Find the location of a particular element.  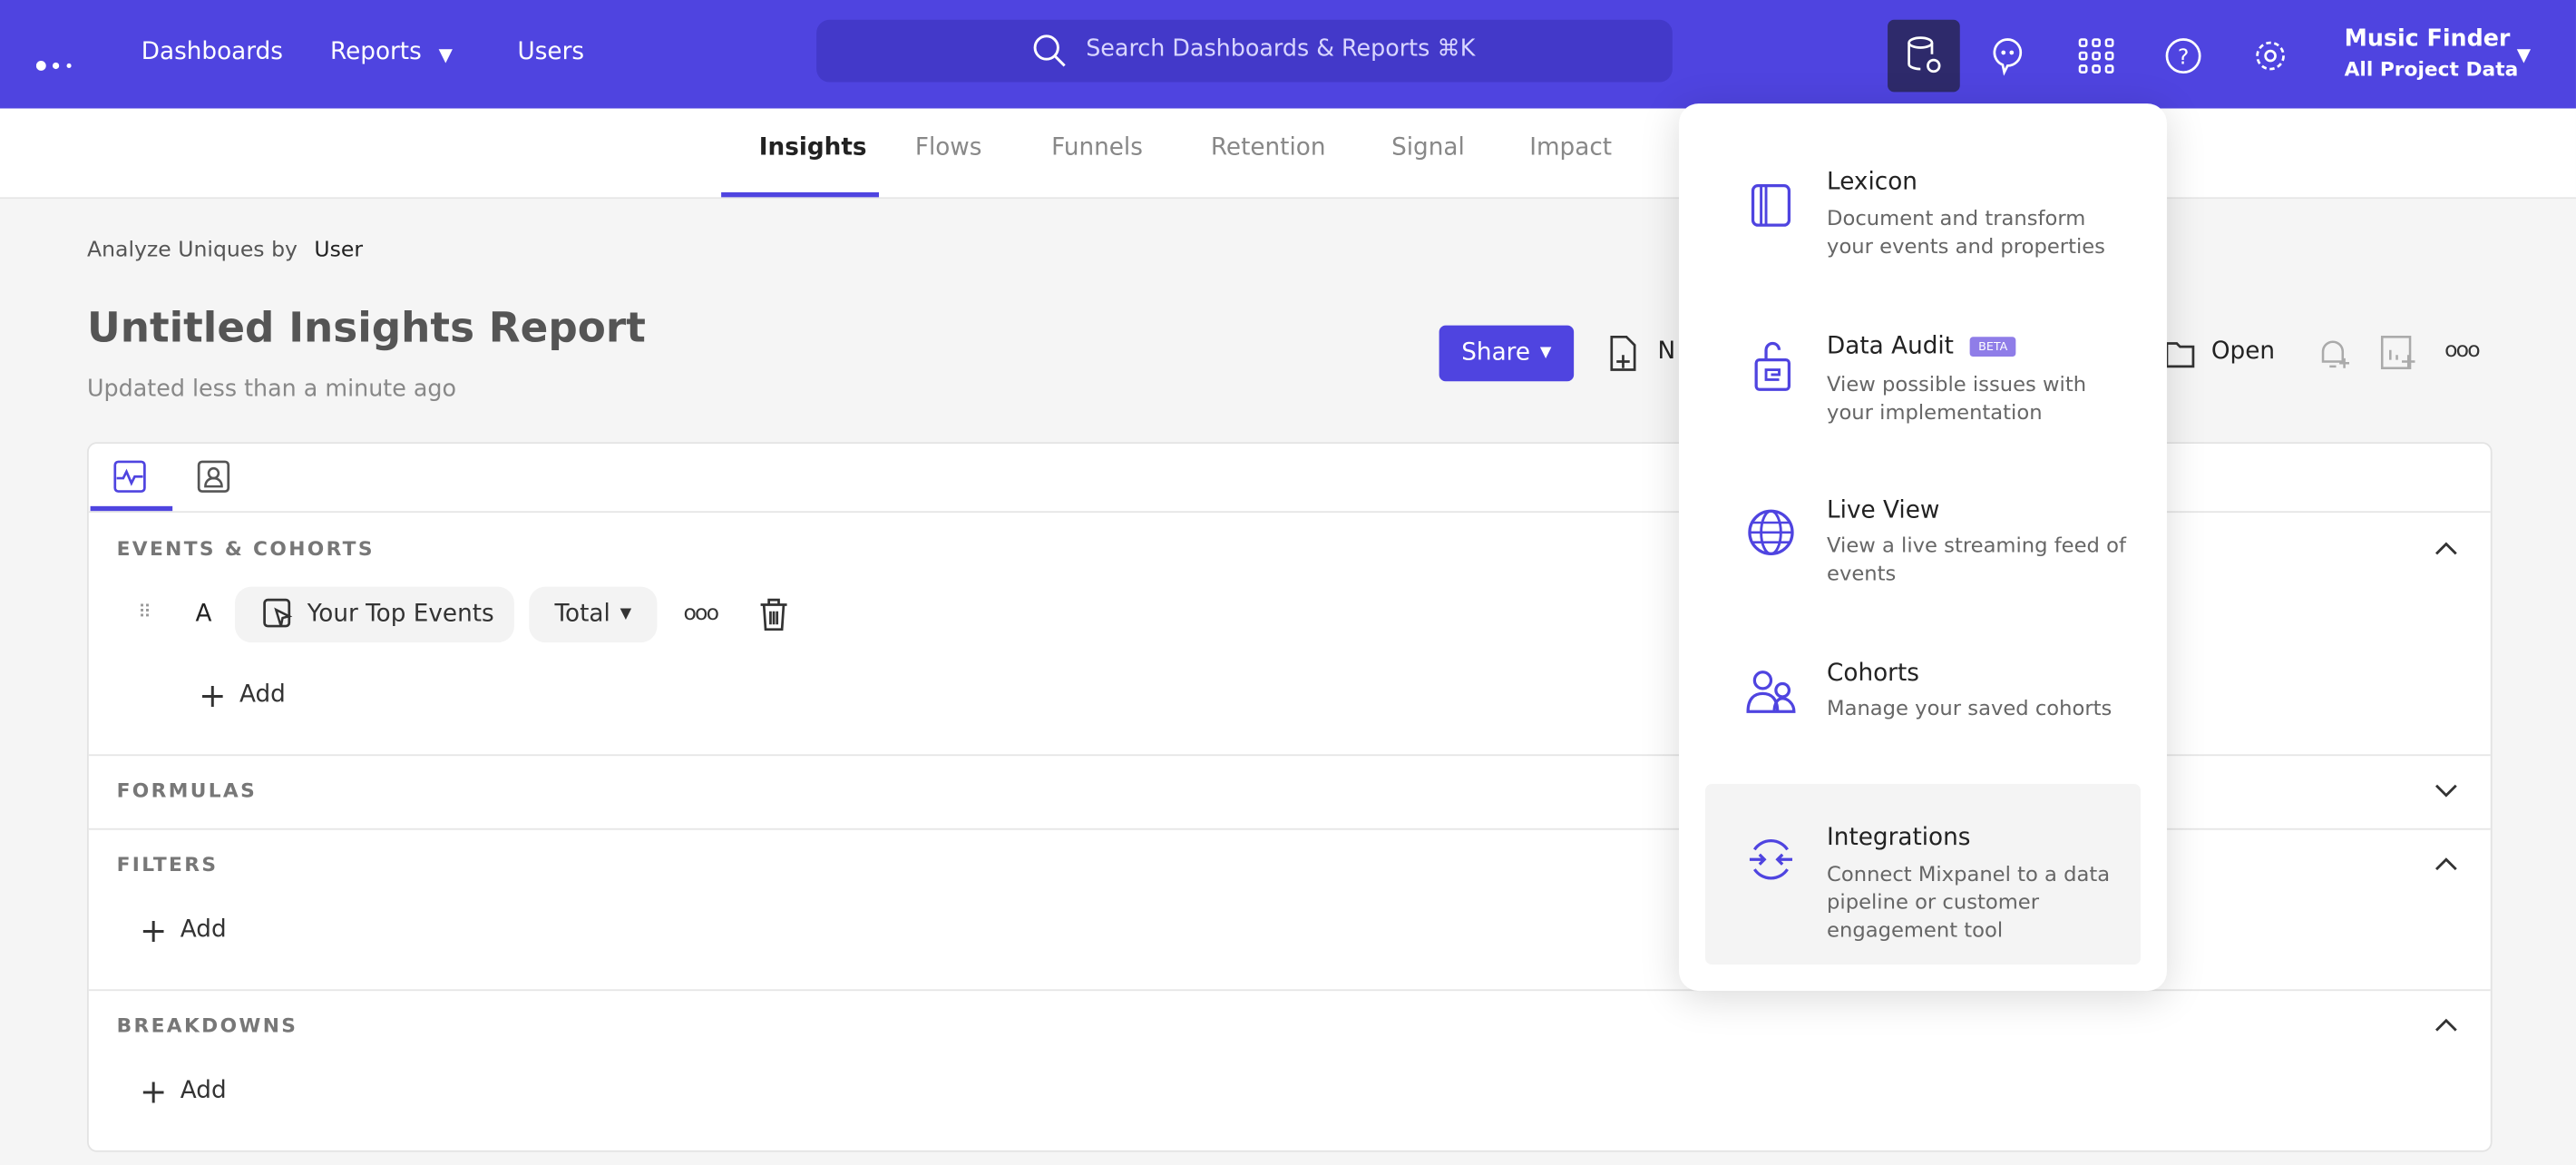

add-to-dashboard-icon is located at coordinates (2398, 353).